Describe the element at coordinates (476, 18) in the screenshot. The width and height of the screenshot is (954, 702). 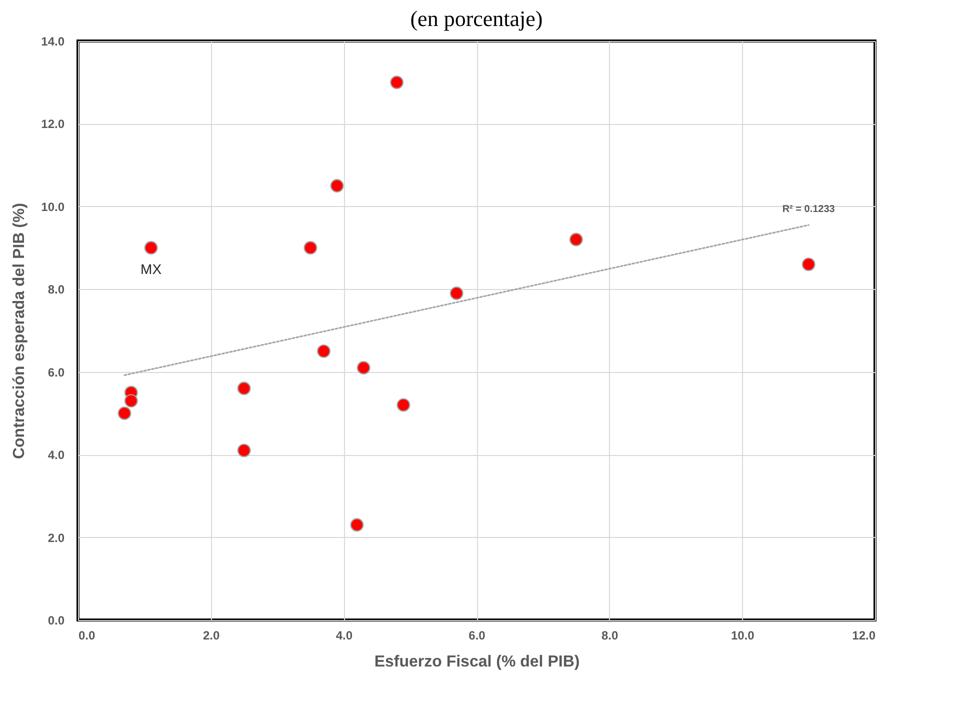
I see `chart-title: (en porcentaje)` at that location.